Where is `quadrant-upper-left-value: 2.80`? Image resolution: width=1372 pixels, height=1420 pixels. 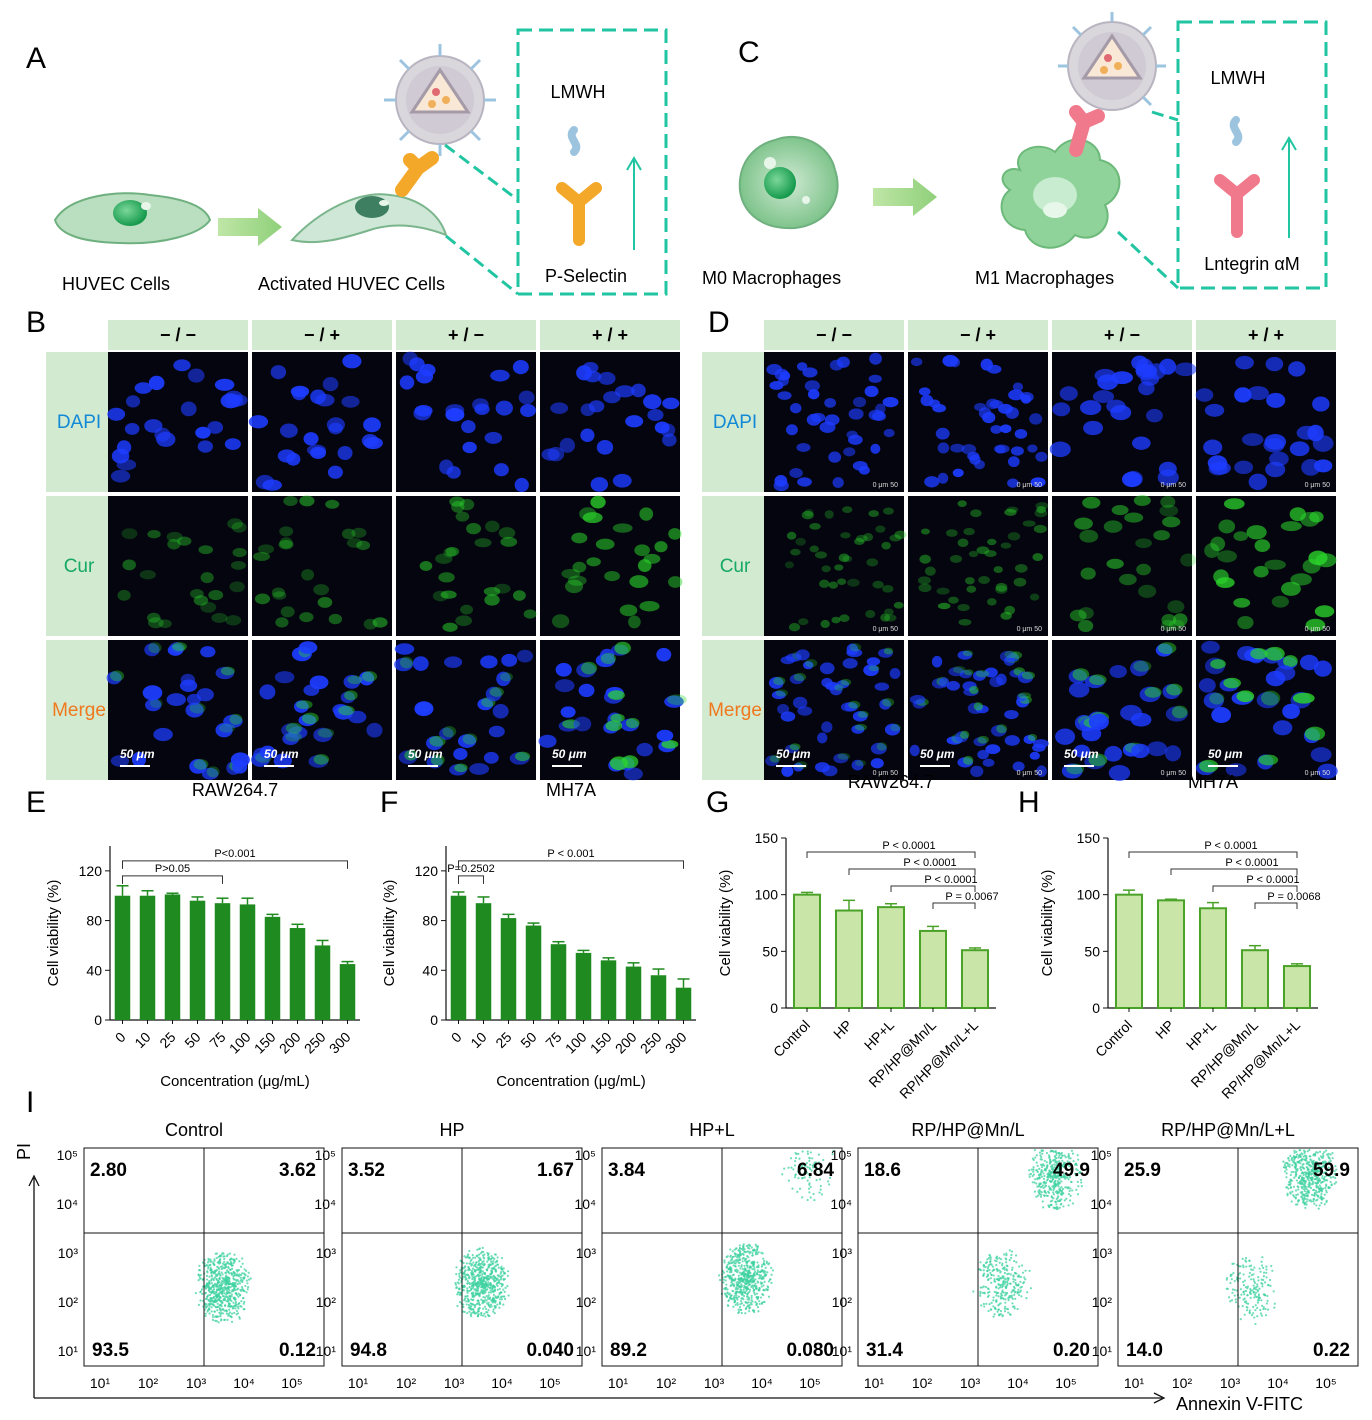 quadrant-upper-left-value: 2.80 is located at coordinates (108, 1170).